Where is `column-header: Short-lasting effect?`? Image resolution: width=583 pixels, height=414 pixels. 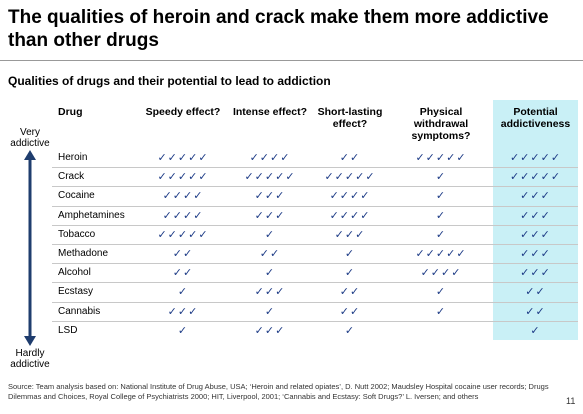
column-header: Short-lasting effect? is located at coordinates (350, 118).